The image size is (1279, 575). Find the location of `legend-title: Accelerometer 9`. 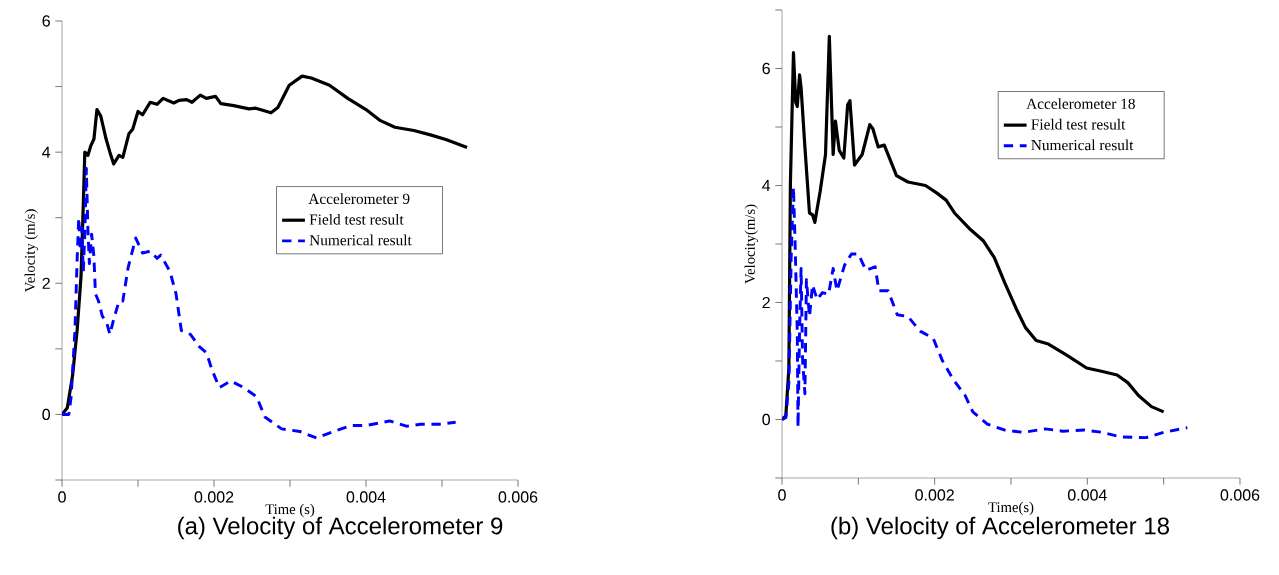

legend-title: Accelerometer 9 is located at coordinates (359, 199).